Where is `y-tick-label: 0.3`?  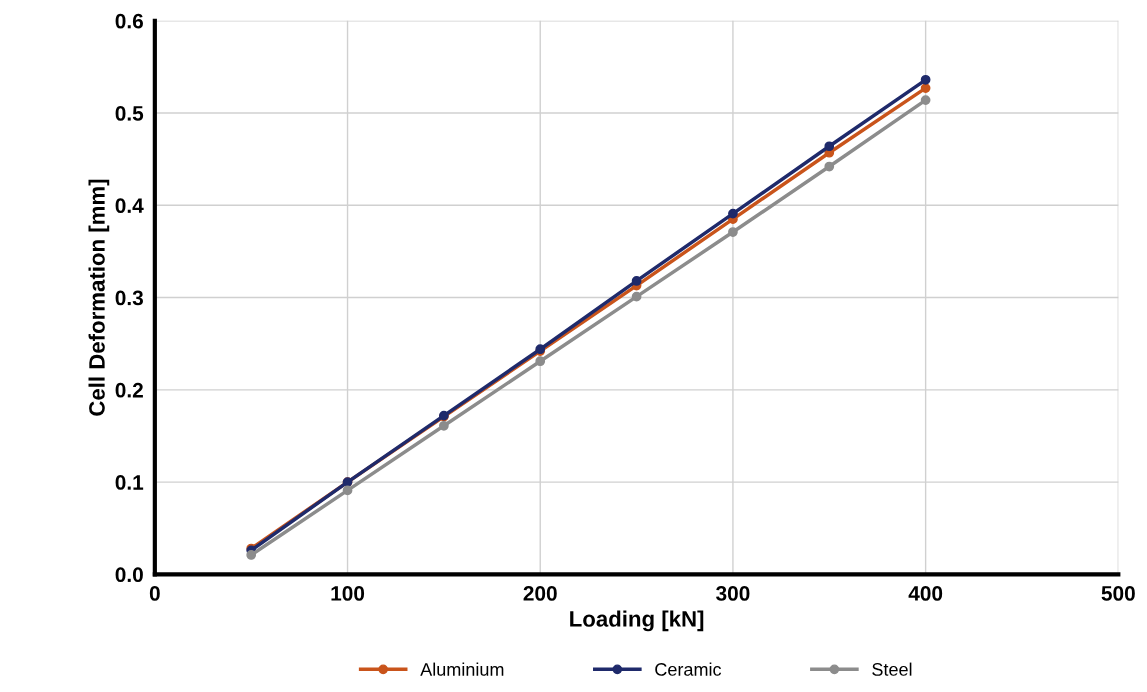 y-tick-label: 0.3 is located at coordinates (129, 298).